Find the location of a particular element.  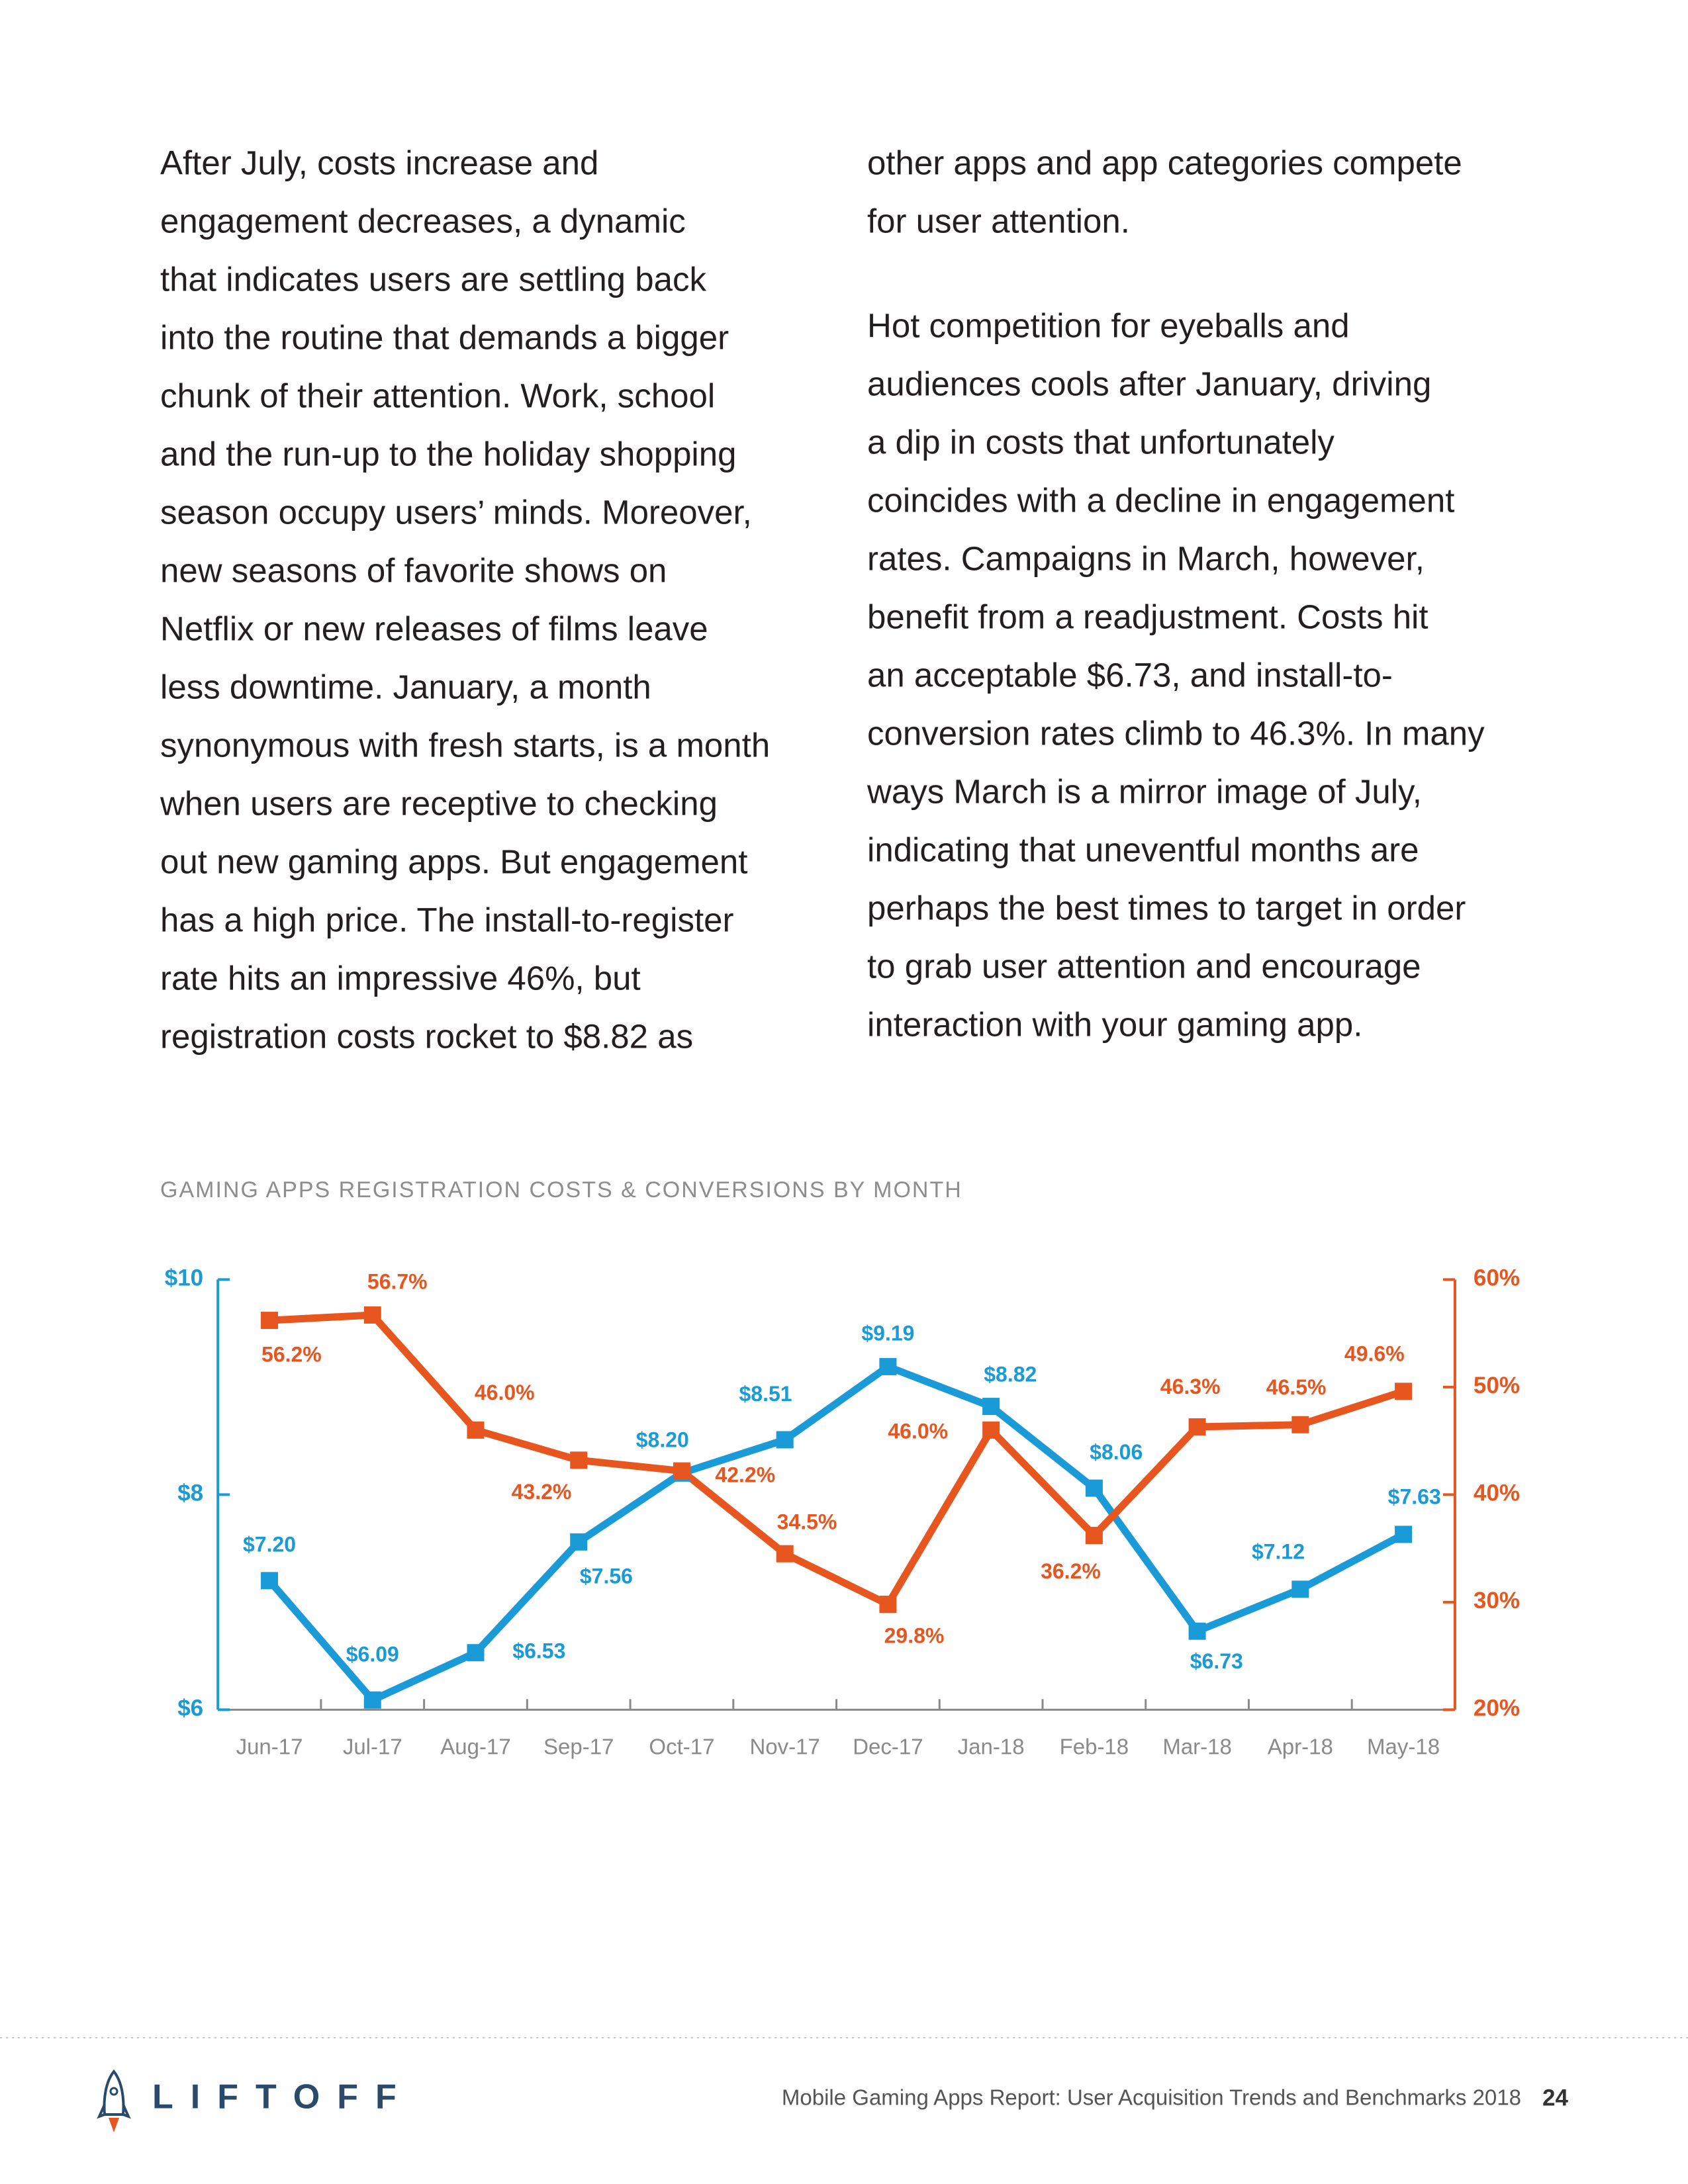

body-line: other apps and app categories compete is located at coordinates (1164, 162).